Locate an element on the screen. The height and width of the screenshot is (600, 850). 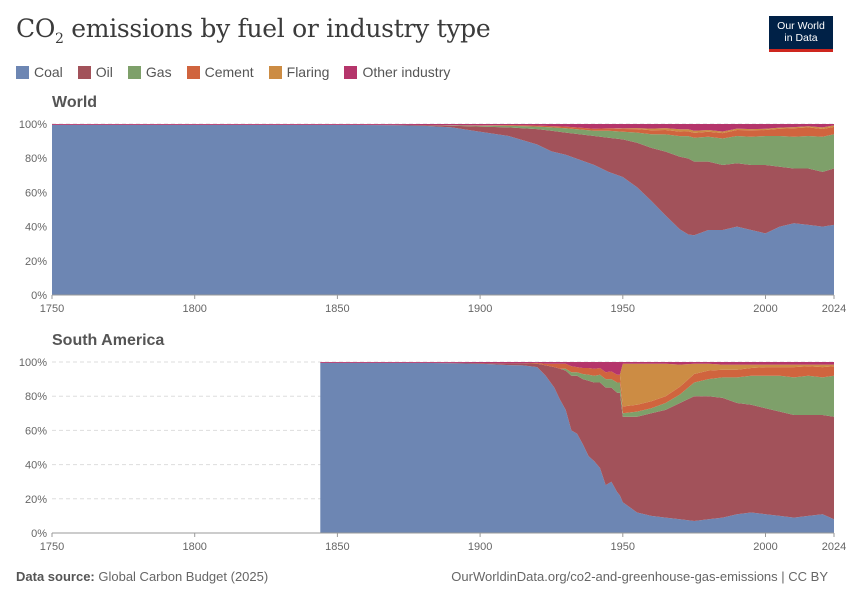
owid-logo: Our World in Data is located at coordinates (801, 34).